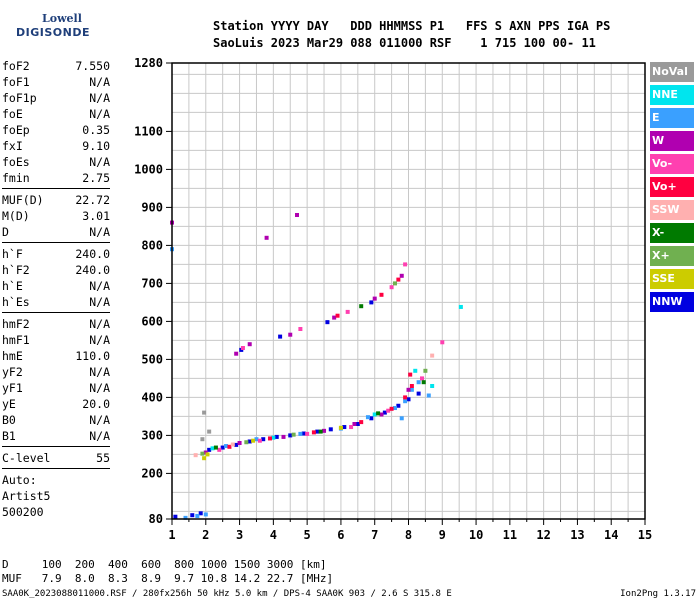 The width and height of the screenshot is (700, 600). I want to click on param-value: 7.550, so click(92, 66).